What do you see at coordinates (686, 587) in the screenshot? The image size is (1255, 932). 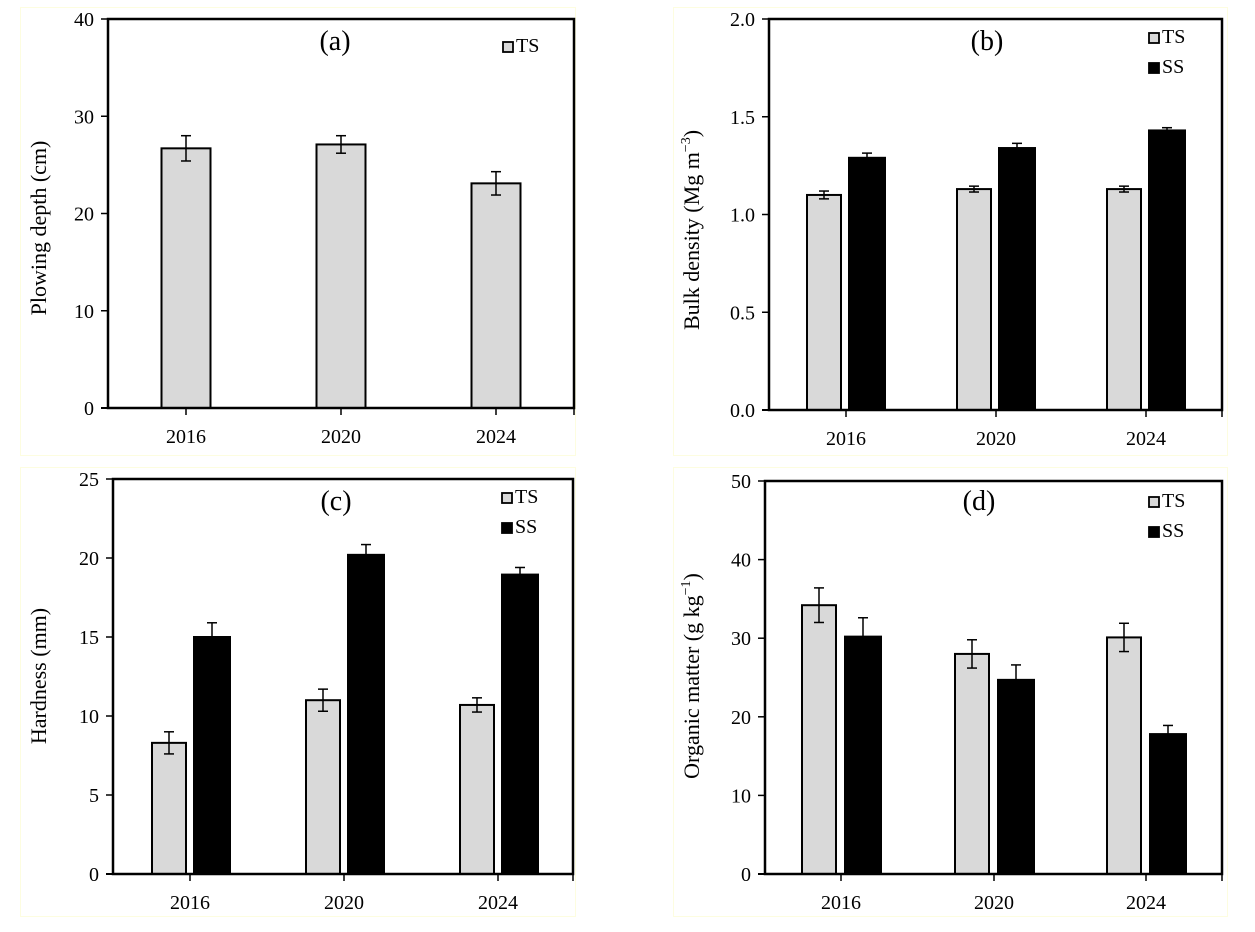 I see `panel-d-ylabel-sup: −1` at bounding box center [686, 587].